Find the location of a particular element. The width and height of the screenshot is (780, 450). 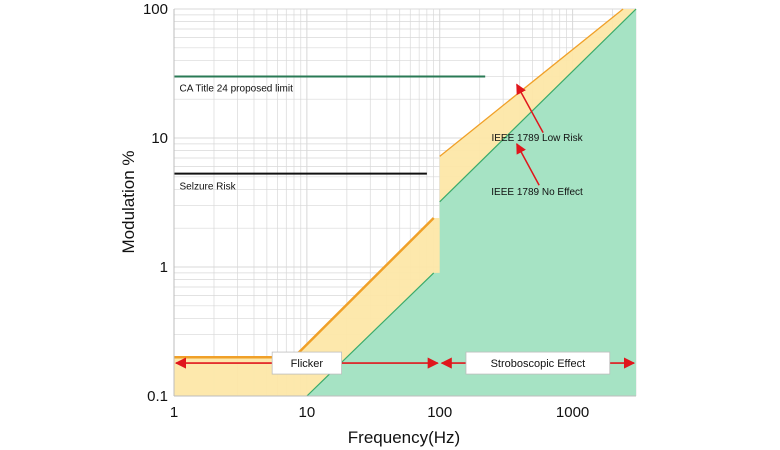

annotation-label: CA Title 24 proposed limit is located at coordinates (236, 88).